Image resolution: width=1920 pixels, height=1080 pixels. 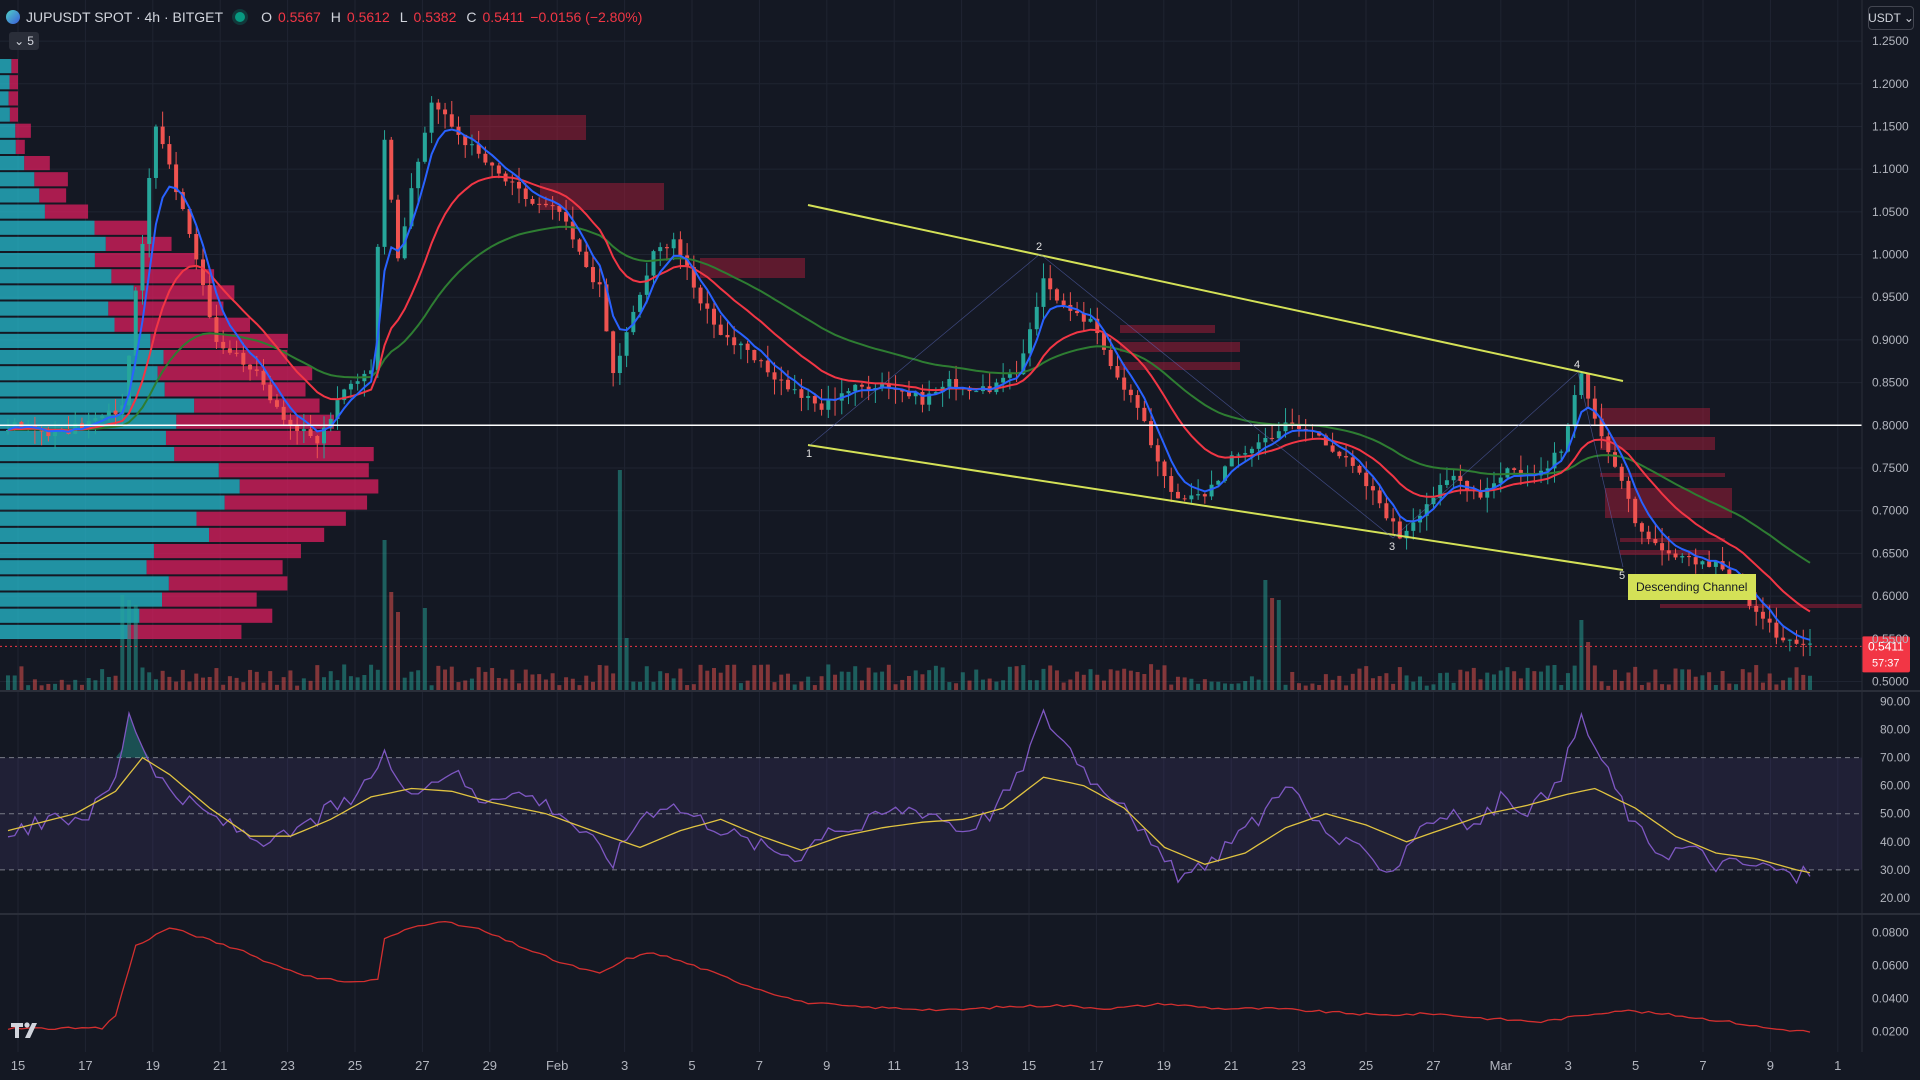 What do you see at coordinates (1890, 169) in the screenshot?
I see `price-tick-label: 1.1000` at bounding box center [1890, 169].